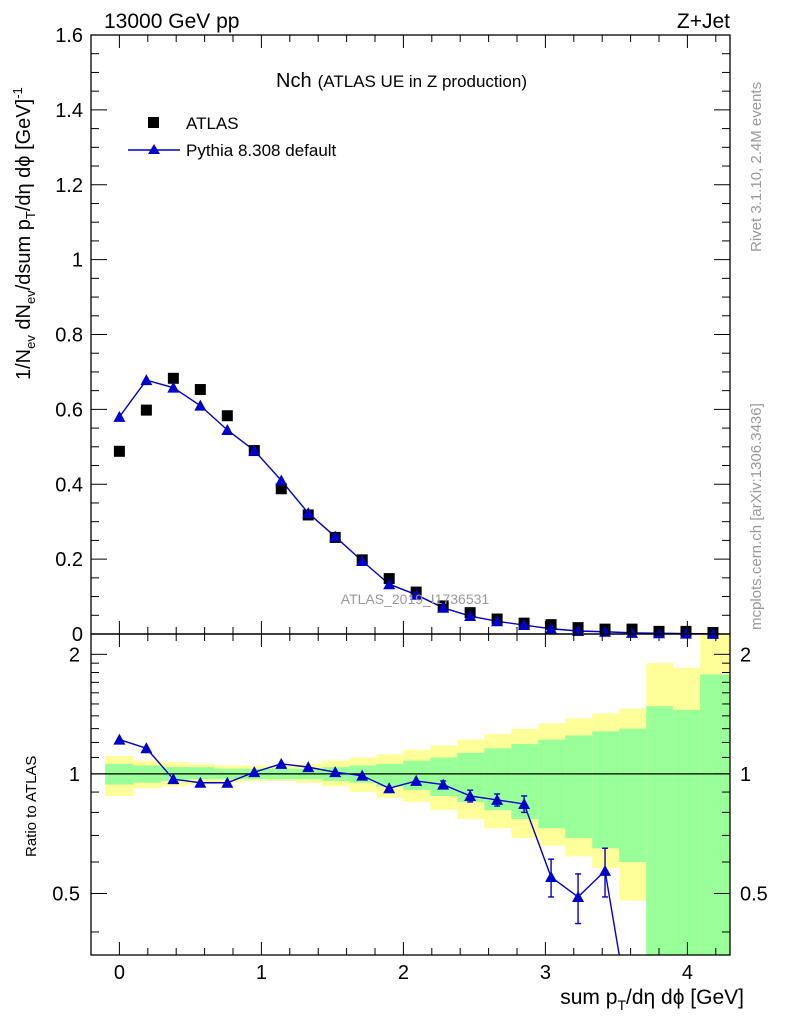 This screenshot has height=1024, width=786. Describe the element at coordinates (69, 410) in the screenshot. I see `y-tick-label: 0.6` at that location.